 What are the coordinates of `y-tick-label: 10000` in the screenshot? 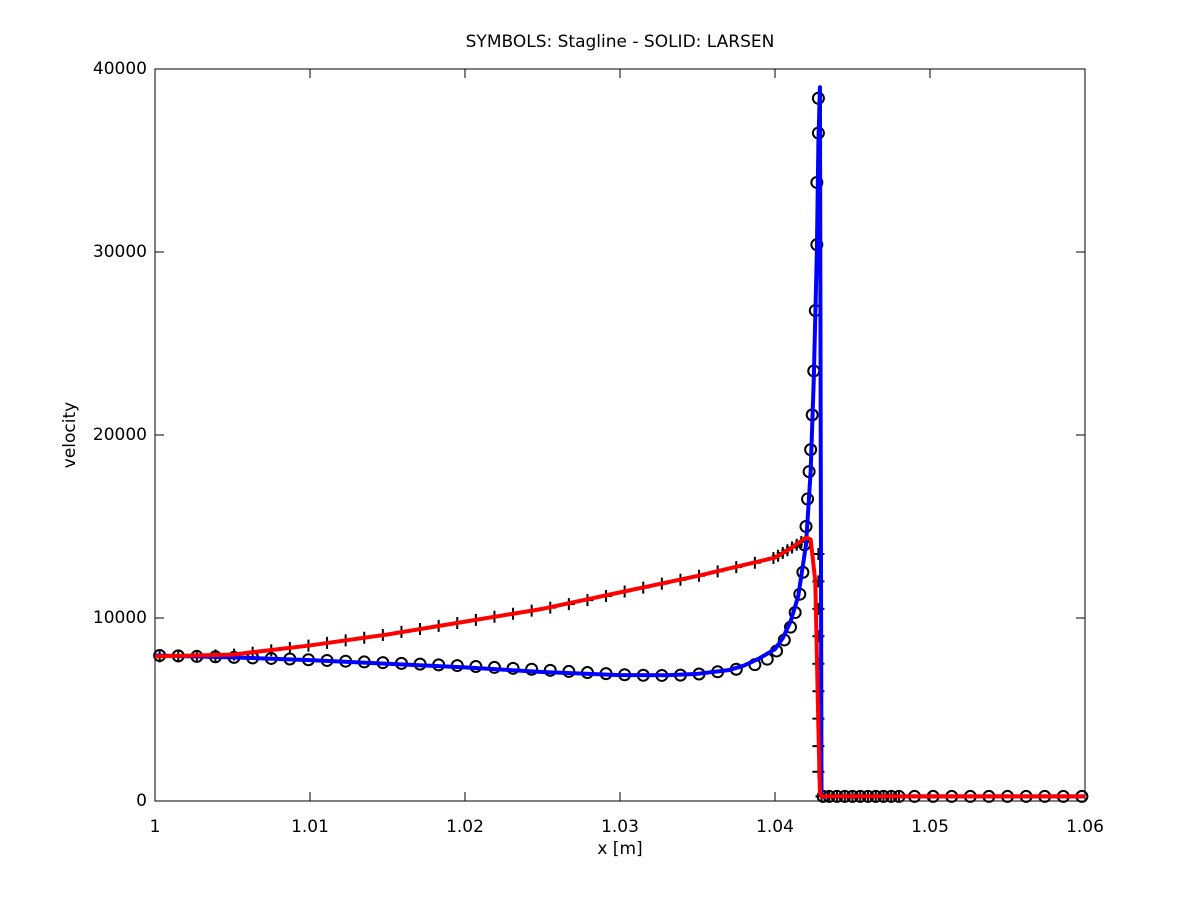 It's located at (120, 618).